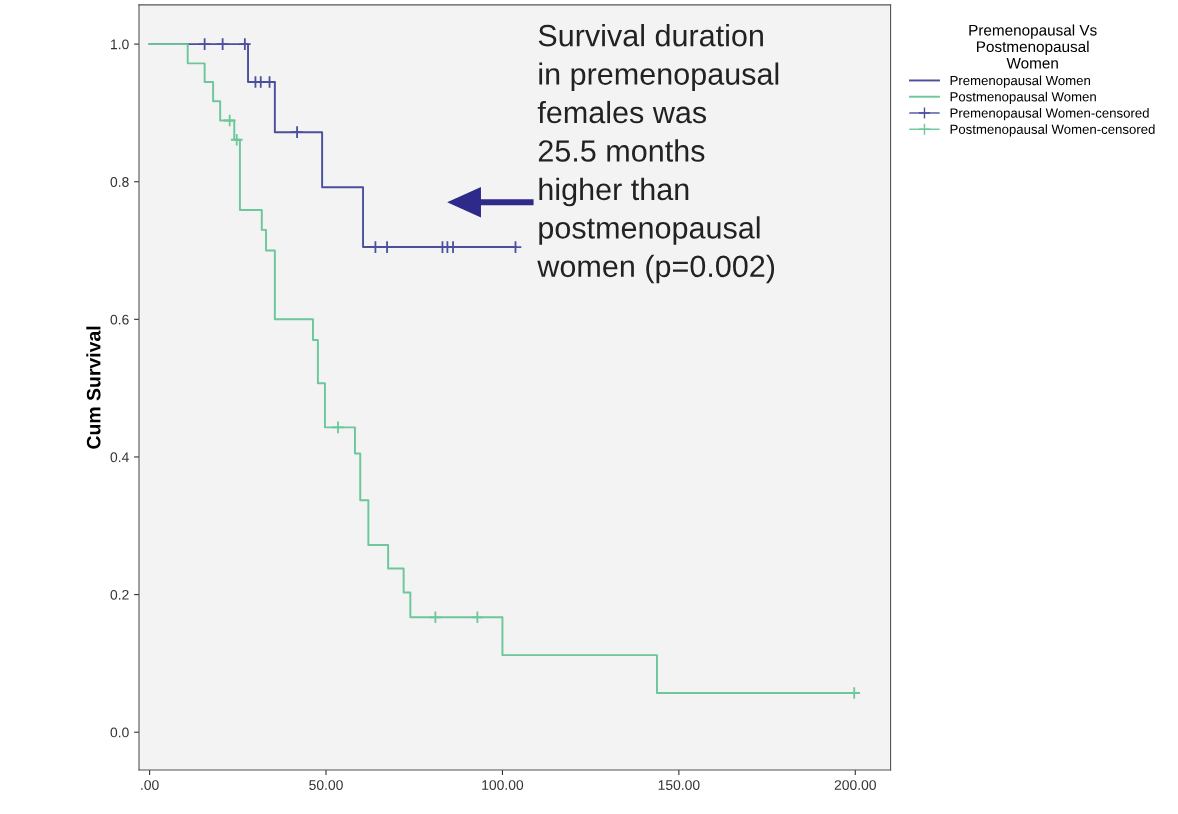 This screenshot has width=1178, height=814. I want to click on y-tick-label: 0.2, so click(119, 594).